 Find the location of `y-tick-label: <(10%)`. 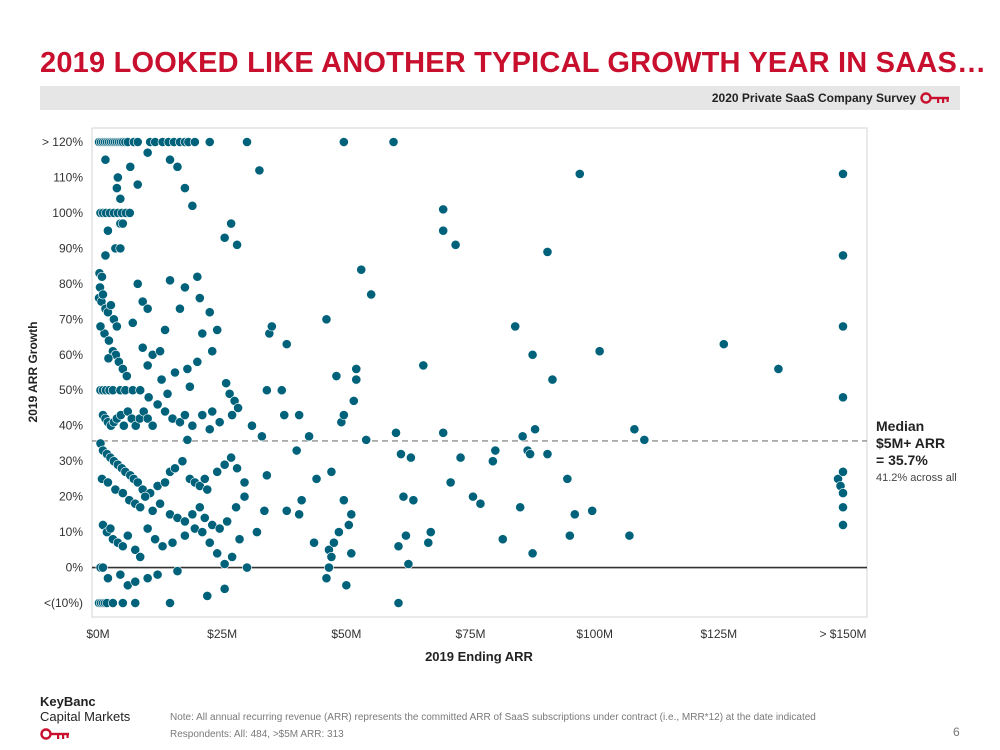

y-tick-label: <(10%) is located at coordinates (63, 603).